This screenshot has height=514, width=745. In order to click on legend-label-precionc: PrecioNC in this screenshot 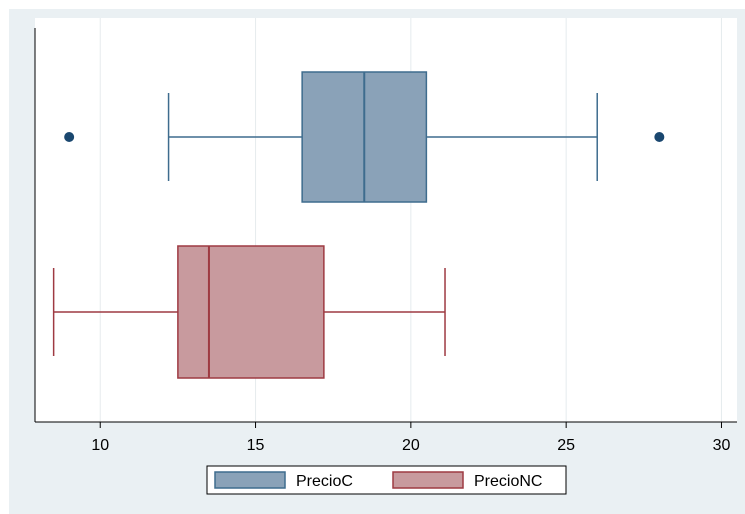, I will do `click(508, 481)`.